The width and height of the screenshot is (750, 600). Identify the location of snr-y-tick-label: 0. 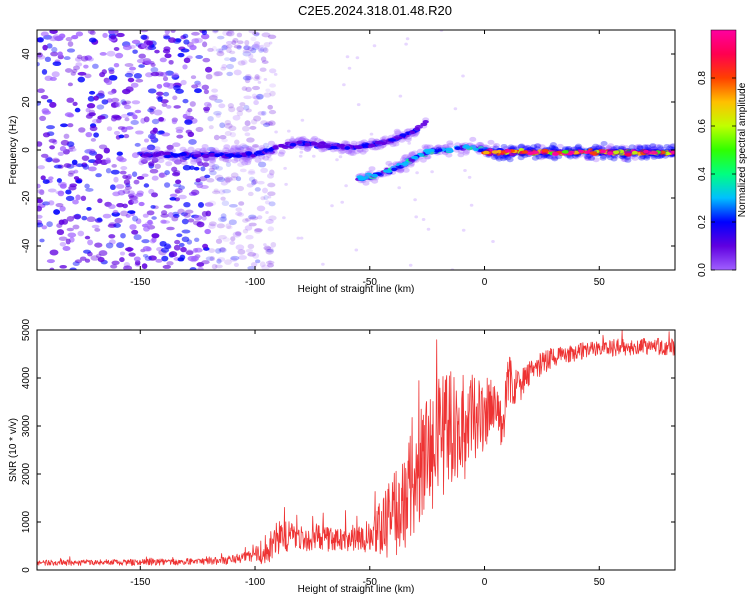
(26, 570).